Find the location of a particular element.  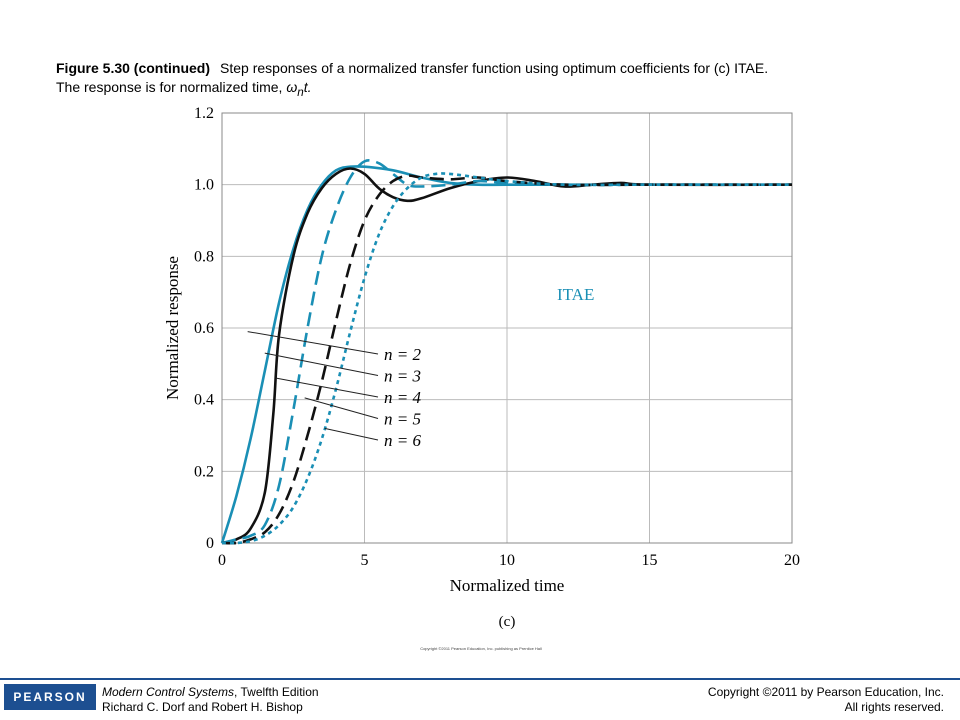

figure-label: Figure 5.30 (continued) is located at coordinates (133, 68).